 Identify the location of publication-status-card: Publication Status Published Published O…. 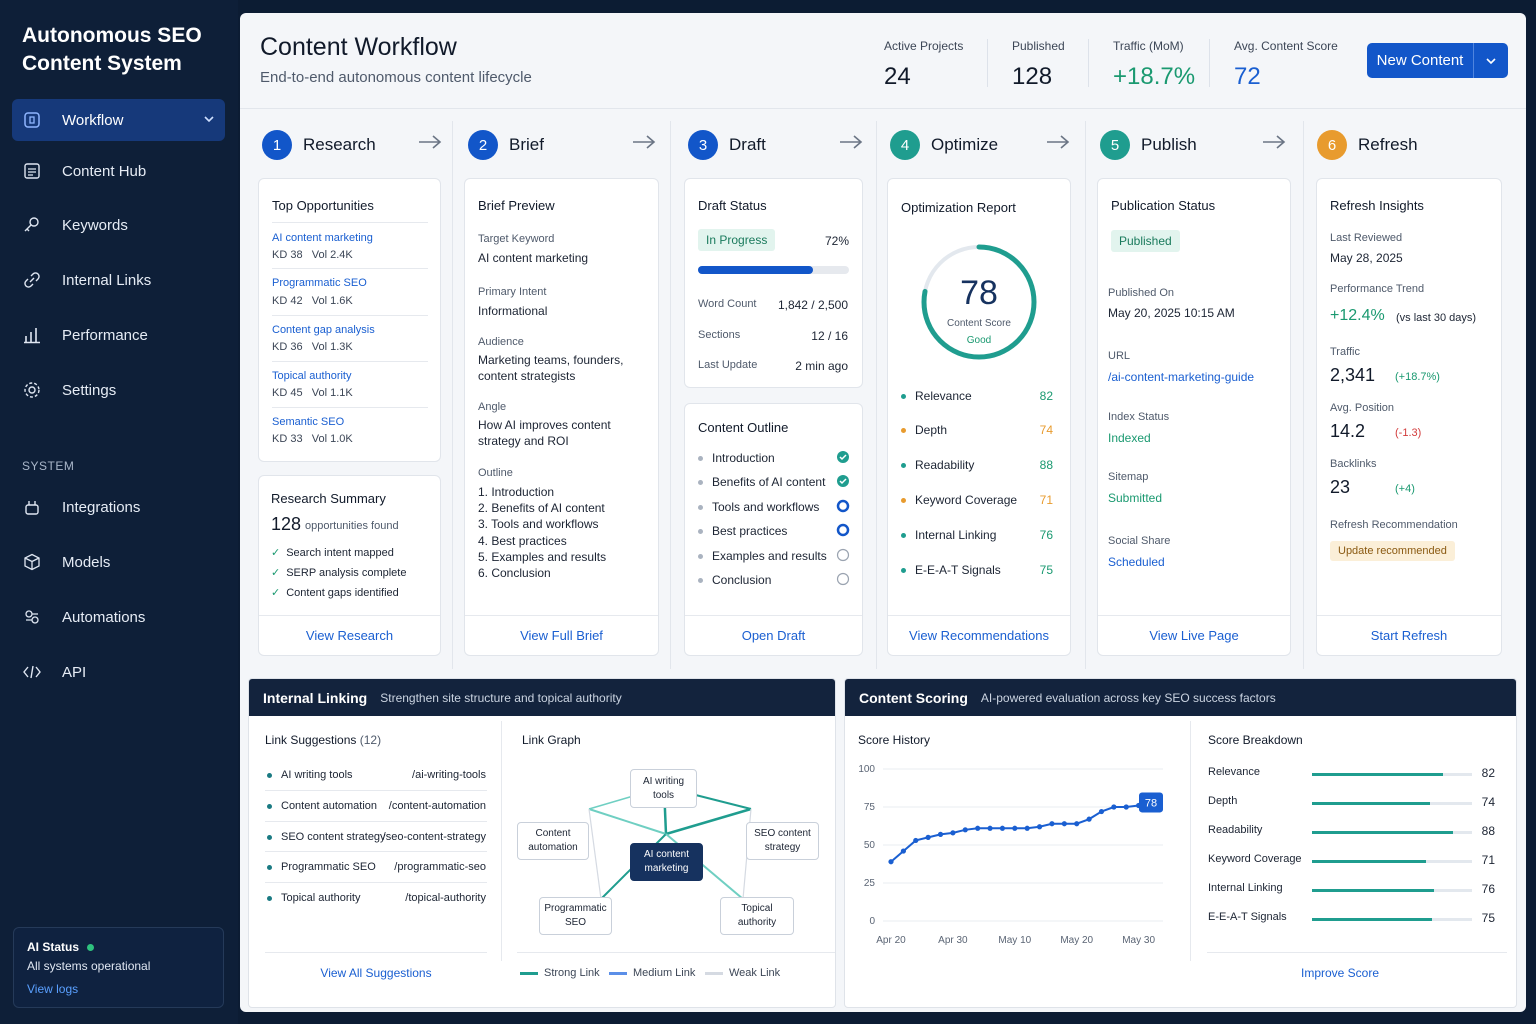
(1194, 417).